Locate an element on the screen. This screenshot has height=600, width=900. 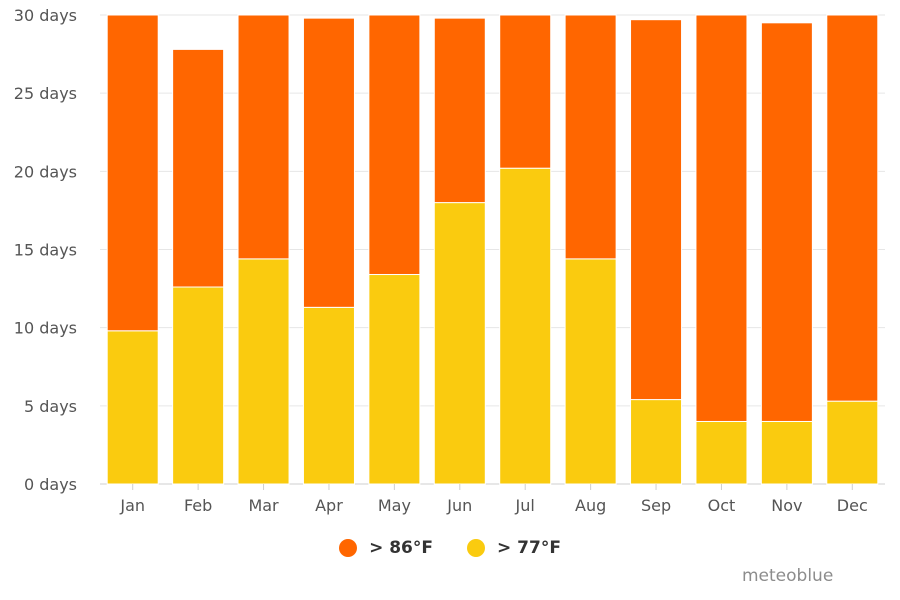
y-tick-label: 20 days is located at coordinates (45, 171).